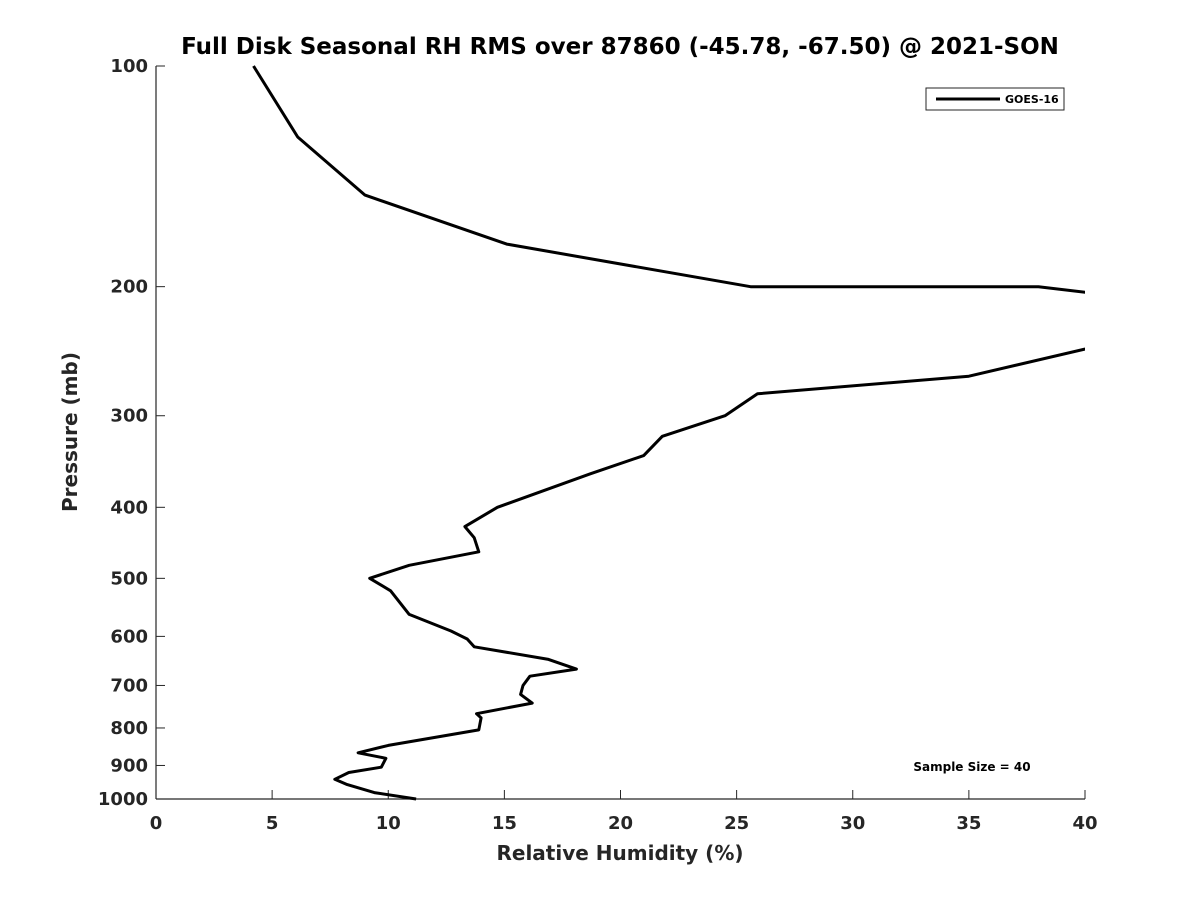 Image resolution: width=1200 pixels, height=900 pixels. Describe the element at coordinates (123, 799) in the screenshot. I see `y-tick-label: 1000` at that location.